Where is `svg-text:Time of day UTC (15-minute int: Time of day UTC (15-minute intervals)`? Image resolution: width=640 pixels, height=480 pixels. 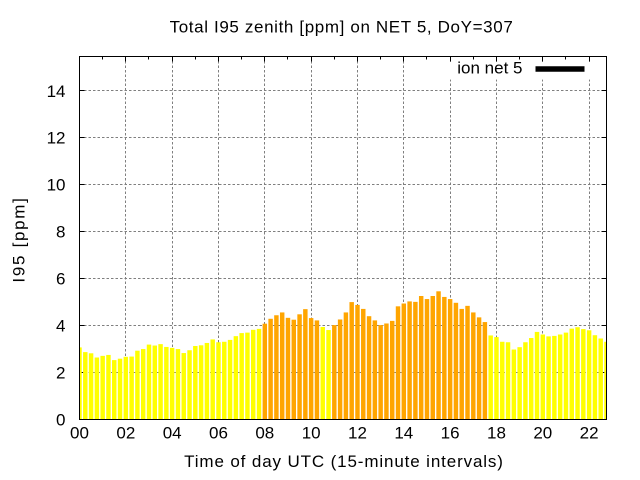 svg-text:Time of day UTC (15-minute int: Time of day UTC (15-minute intervals) is located at coordinates (344, 461).